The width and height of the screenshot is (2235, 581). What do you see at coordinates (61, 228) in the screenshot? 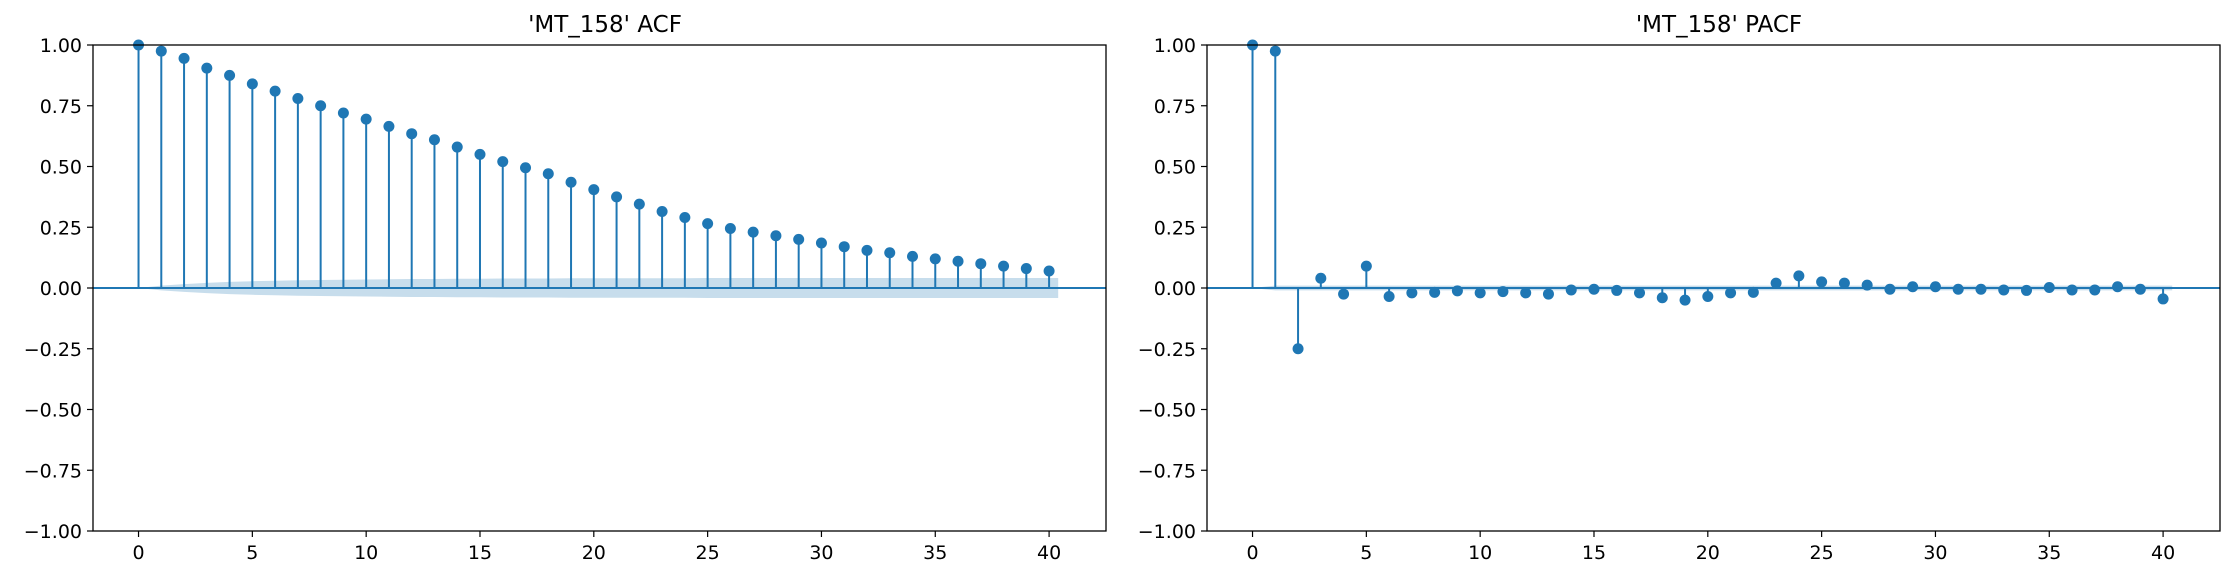
I see `acf-y-tick-label: 0.25` at bounding box center [61, 228].